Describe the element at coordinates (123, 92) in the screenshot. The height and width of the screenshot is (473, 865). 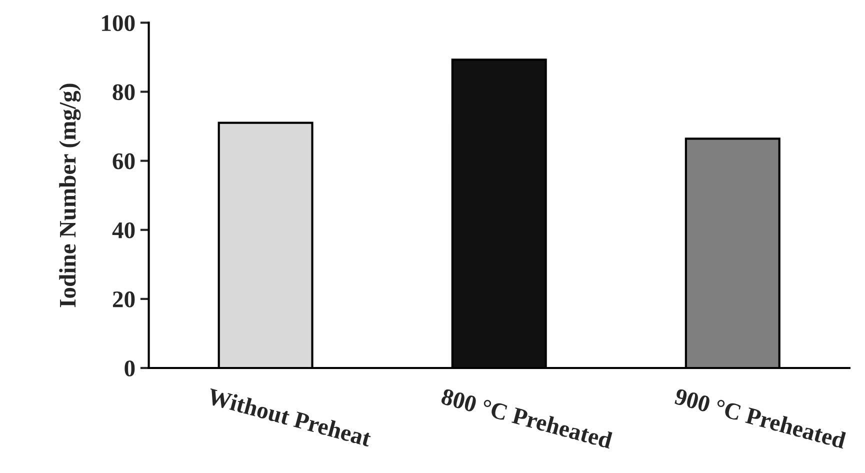
I see `y-tick-label: 80` at that location.